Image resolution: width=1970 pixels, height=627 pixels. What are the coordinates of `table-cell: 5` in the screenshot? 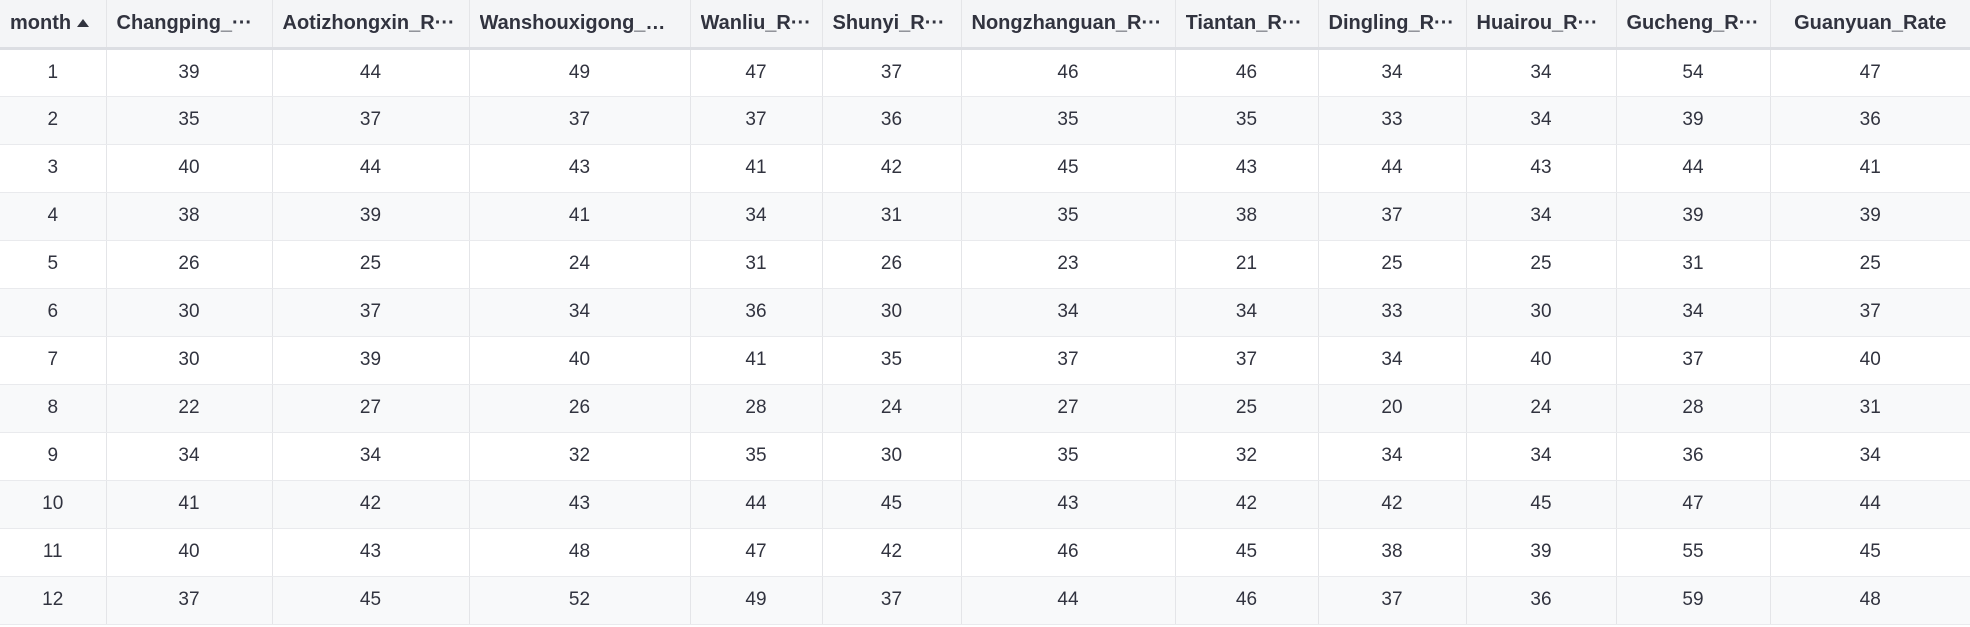 It's located at (53, 264).